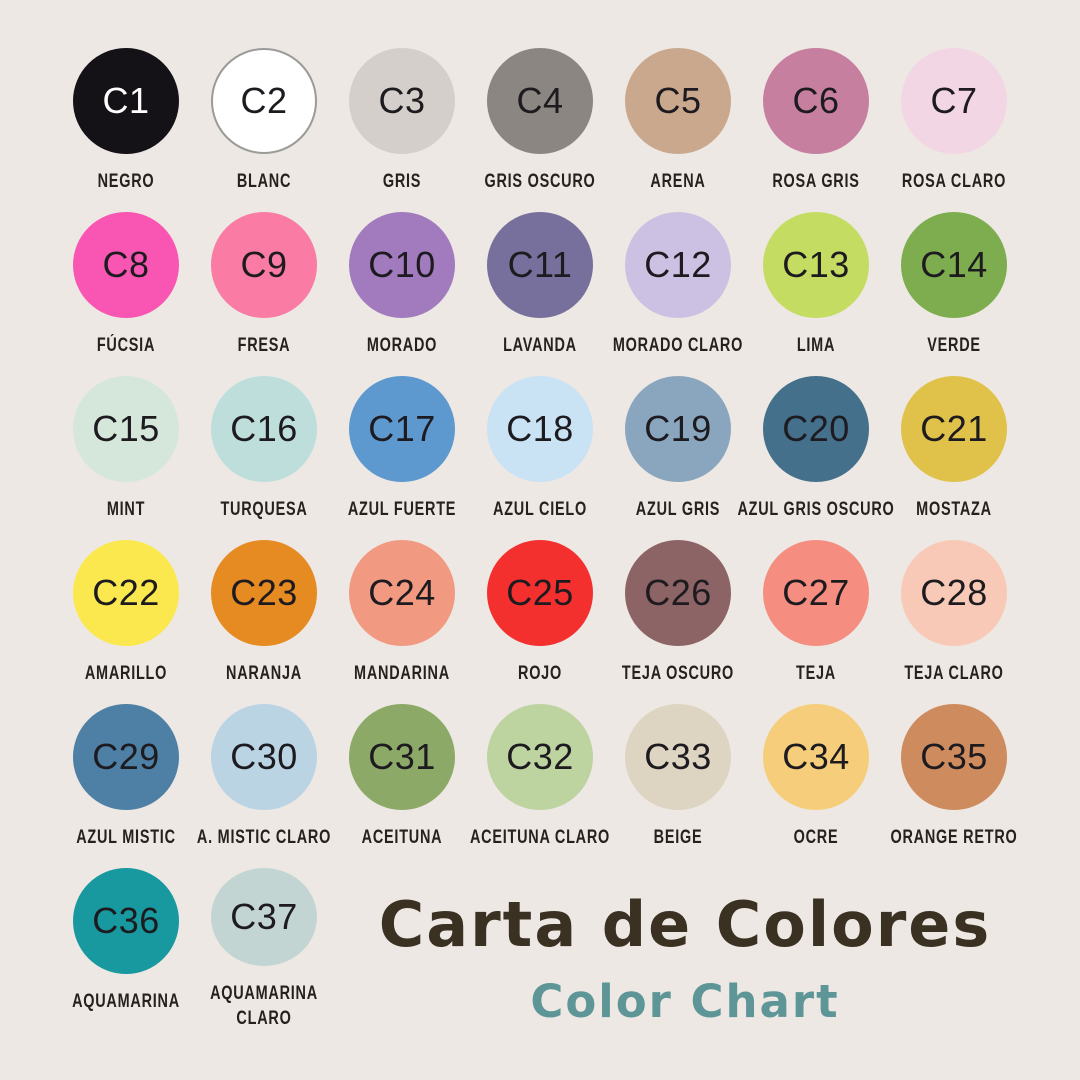  What do you see at coordinates (264, 181) in the screenshot?
I see `swatch-name: BLANC` at bounding box center [264, 181].